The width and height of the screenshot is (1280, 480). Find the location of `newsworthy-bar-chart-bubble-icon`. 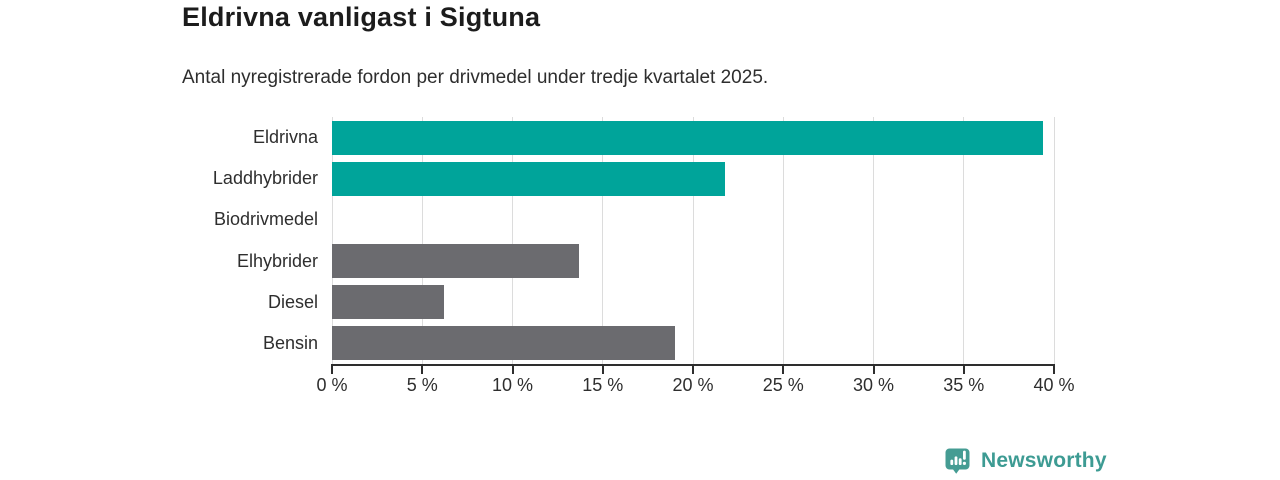

newsworthy-bar-chart-bubble-icon is located at coordinates (957, 461).